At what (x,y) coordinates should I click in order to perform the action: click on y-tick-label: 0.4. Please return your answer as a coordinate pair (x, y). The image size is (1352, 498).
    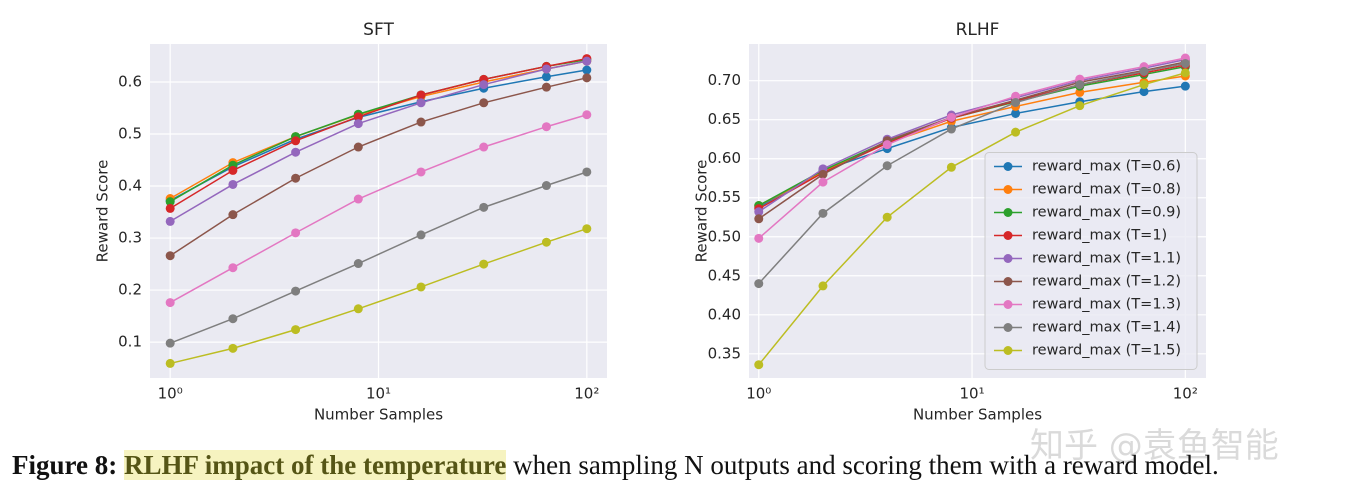
    Looking at the image, I should click on (130, 186).